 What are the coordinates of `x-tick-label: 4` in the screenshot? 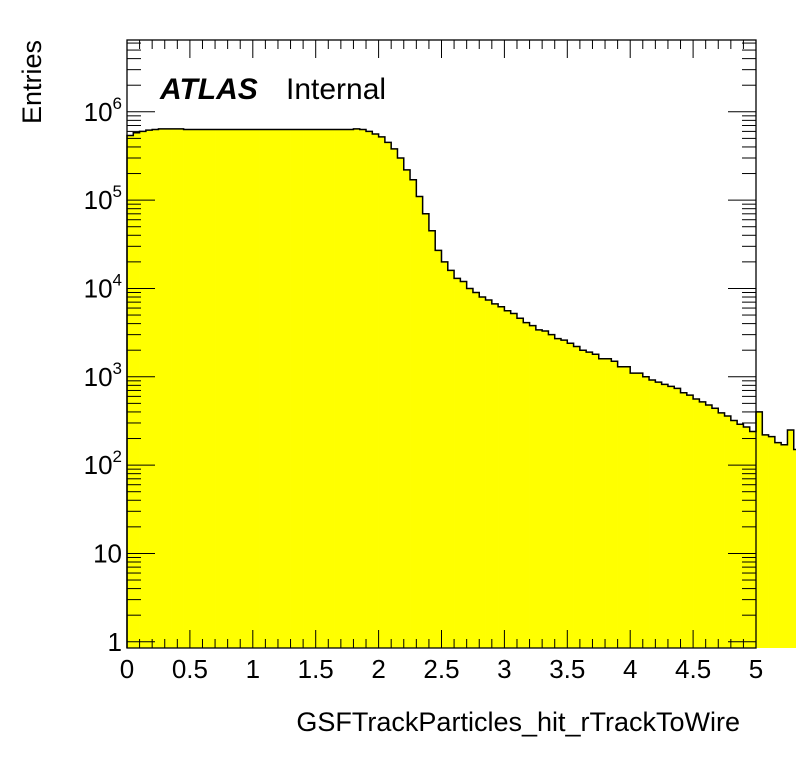 It's located at (630, 669).